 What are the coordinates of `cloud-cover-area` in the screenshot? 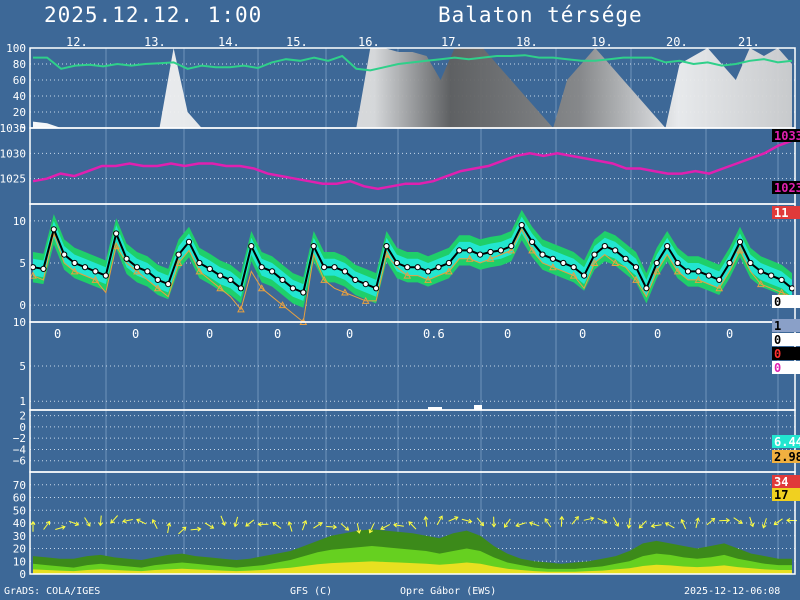 It's located at (412, 88).